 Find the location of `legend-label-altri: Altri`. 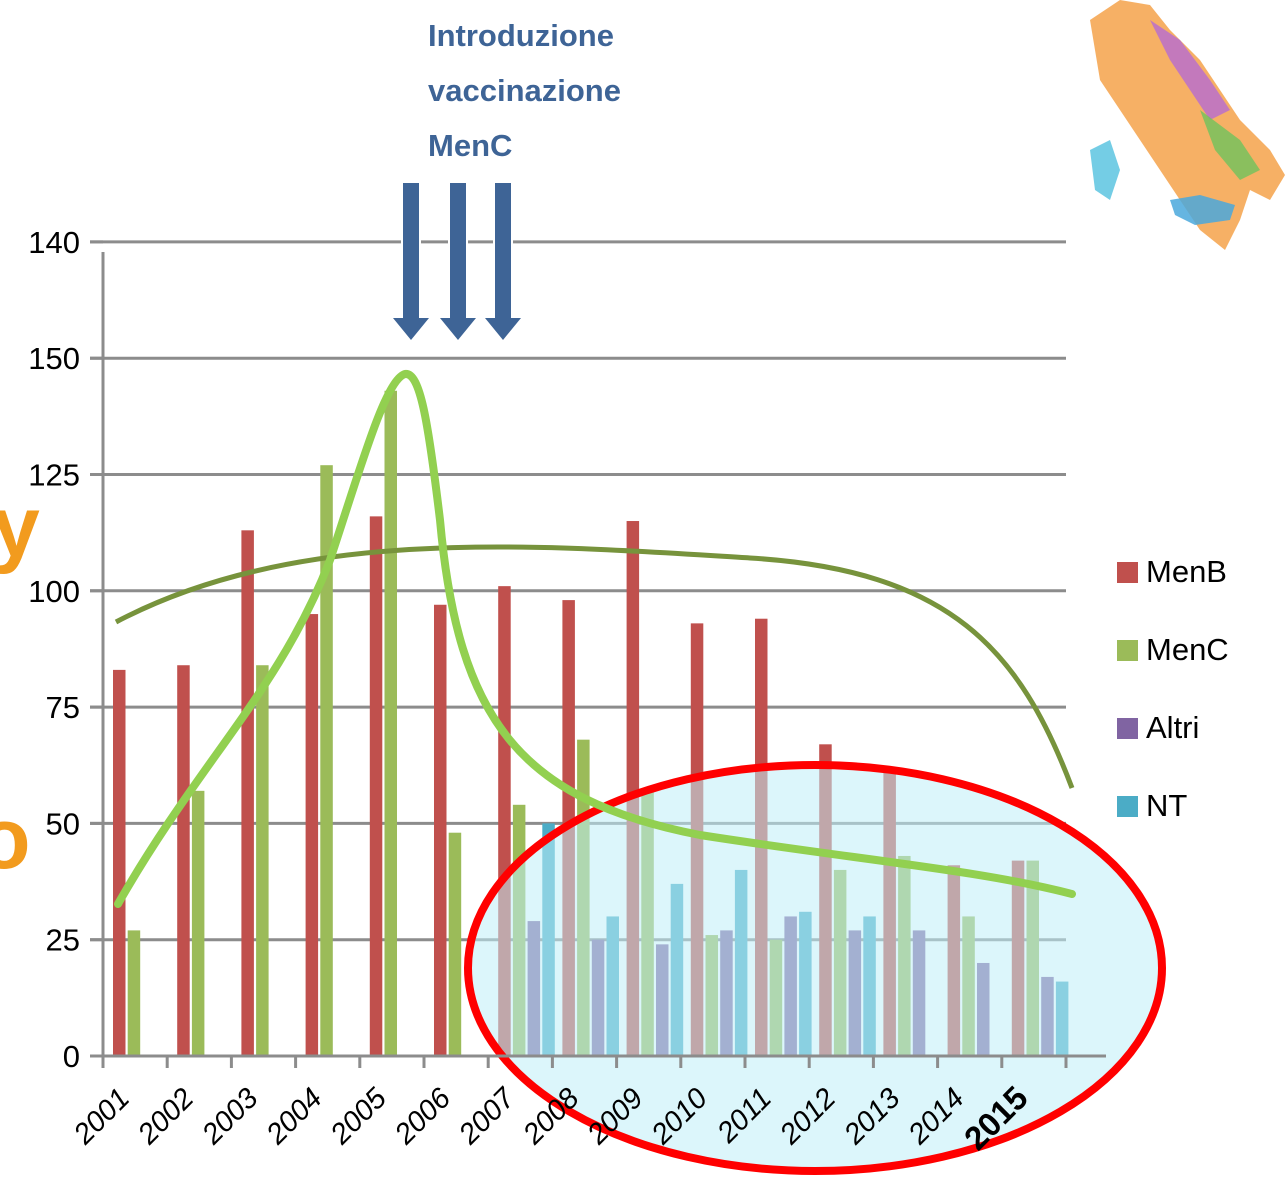

legend-label-altri: Altri is located at coordinates (1172, 727).